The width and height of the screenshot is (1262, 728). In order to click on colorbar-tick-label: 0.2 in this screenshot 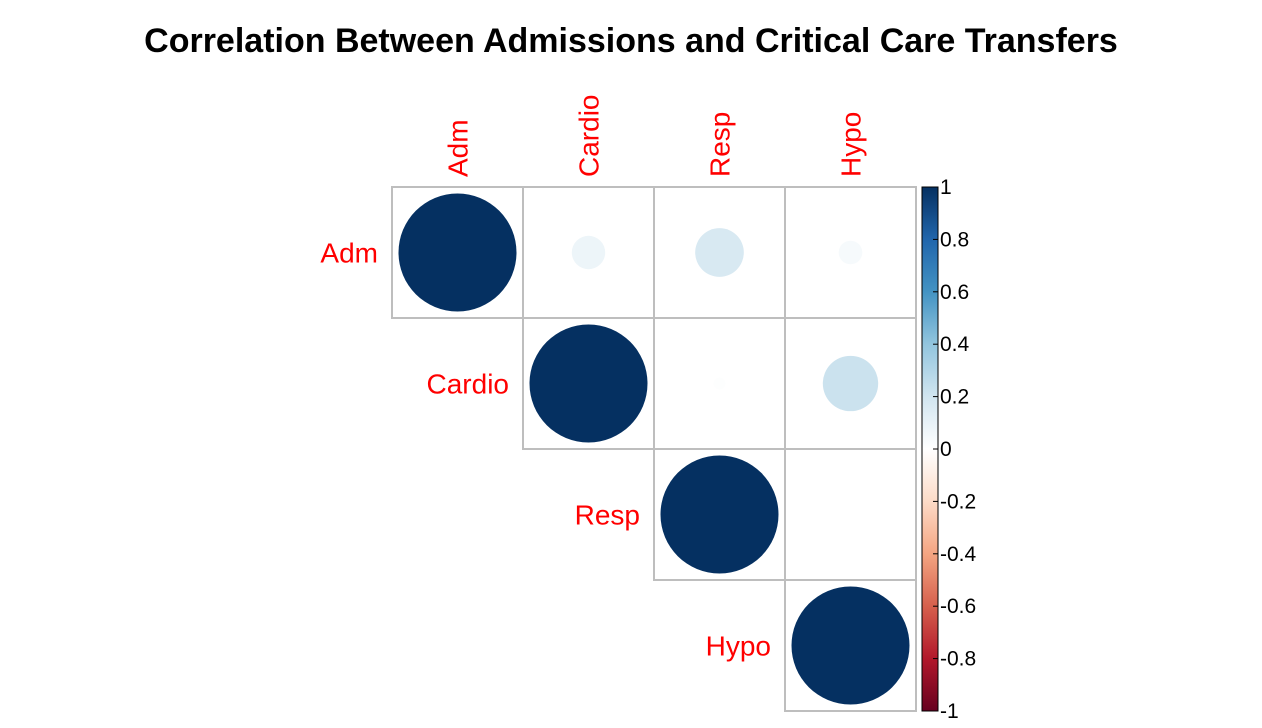, I will do `click(954, 397)`.